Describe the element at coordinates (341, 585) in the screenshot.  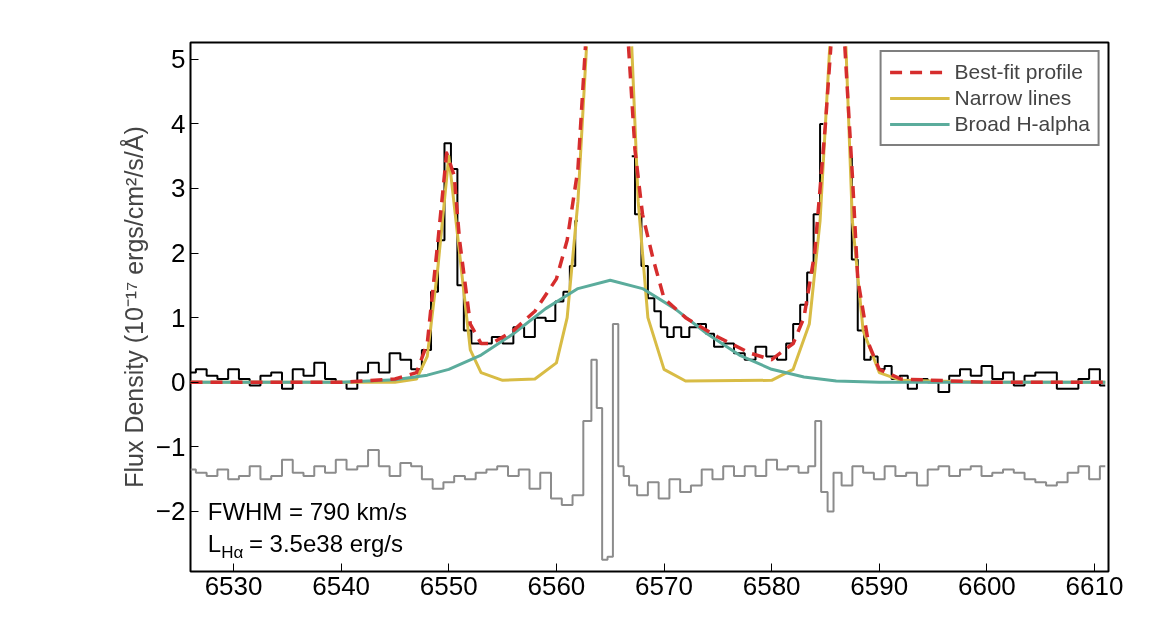
I see `x-tick-label: 6540` at that location.